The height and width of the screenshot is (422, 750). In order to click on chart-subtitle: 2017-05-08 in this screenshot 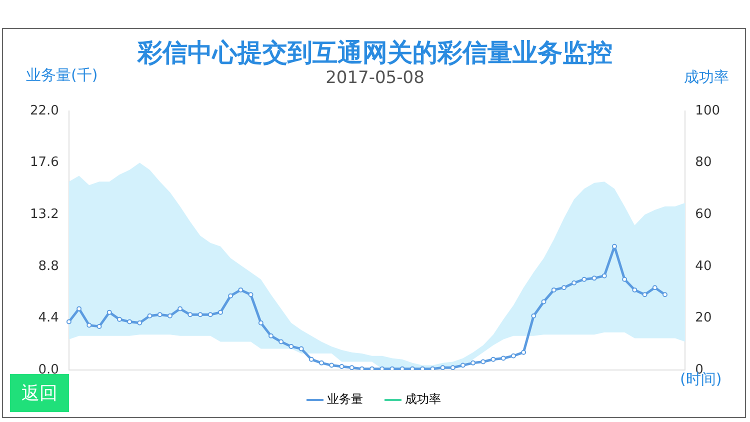, I will do `click(375, 78)`.